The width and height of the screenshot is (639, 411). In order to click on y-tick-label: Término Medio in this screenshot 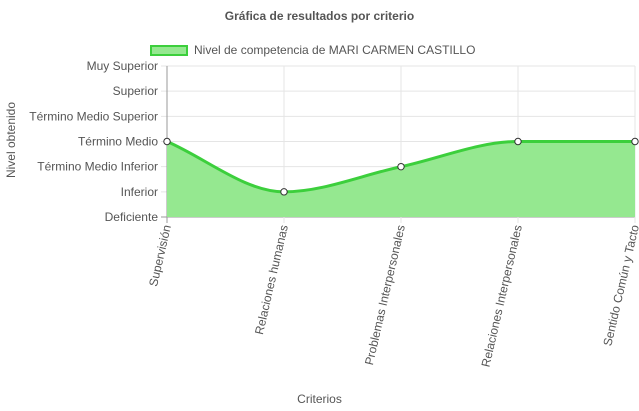, I will do `click(118, 142)`.